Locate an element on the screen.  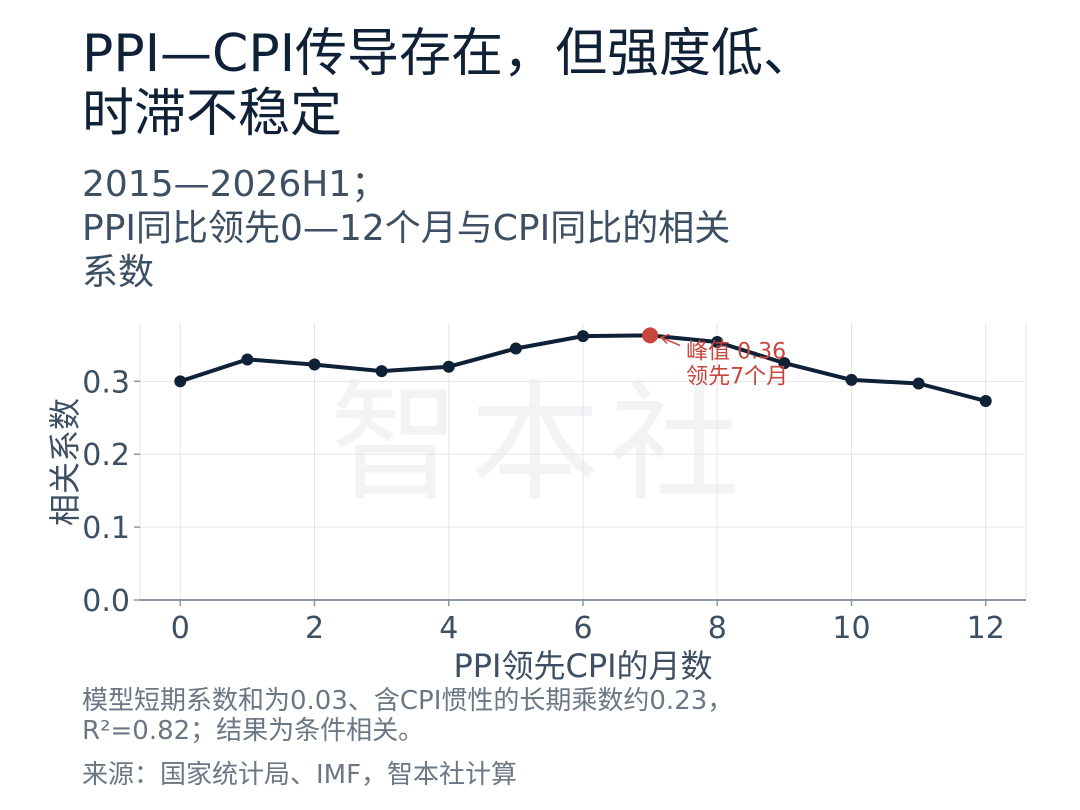
x-tick-label: 10 is located at coordinates (851, 628).